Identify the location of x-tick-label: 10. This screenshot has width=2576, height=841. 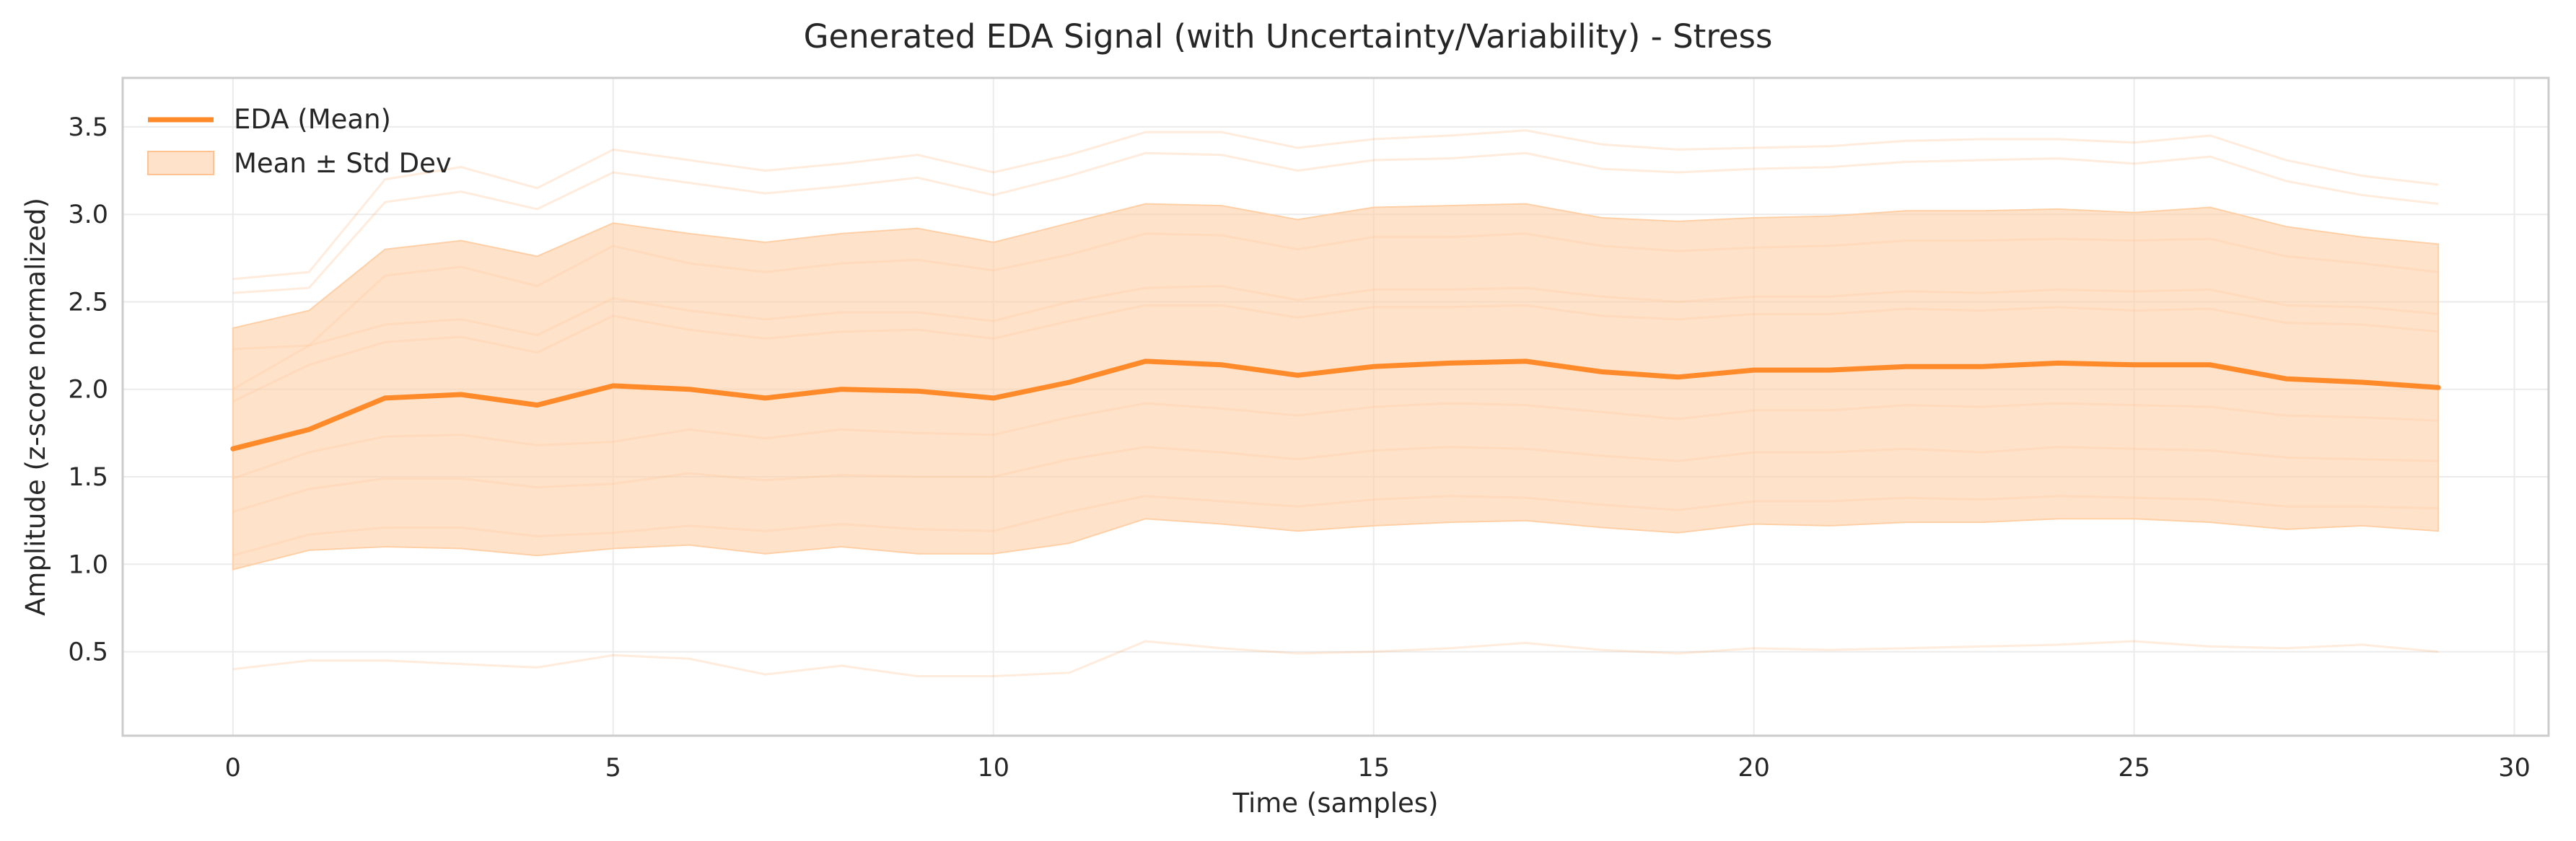
(993, 768).